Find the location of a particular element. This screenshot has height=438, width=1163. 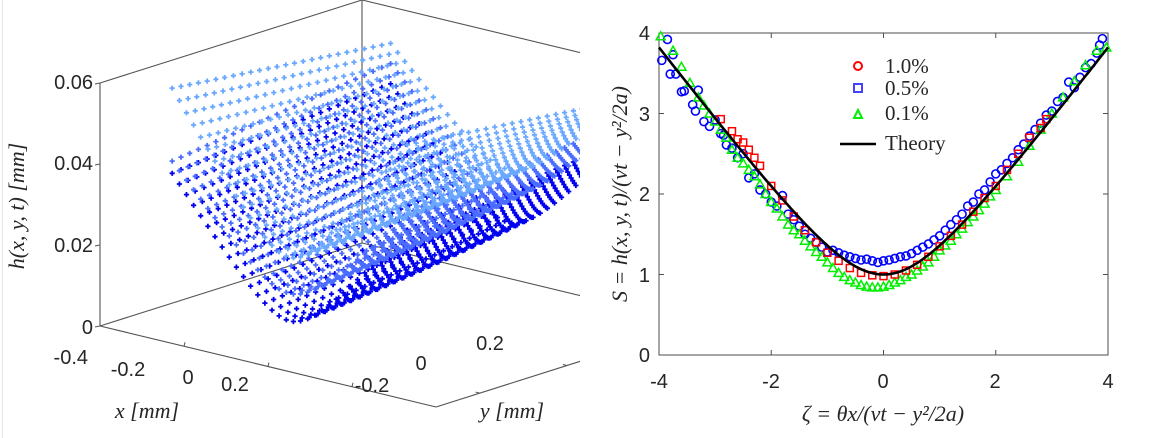

legend-label: 0.5% is located at coordinates (907, 88).